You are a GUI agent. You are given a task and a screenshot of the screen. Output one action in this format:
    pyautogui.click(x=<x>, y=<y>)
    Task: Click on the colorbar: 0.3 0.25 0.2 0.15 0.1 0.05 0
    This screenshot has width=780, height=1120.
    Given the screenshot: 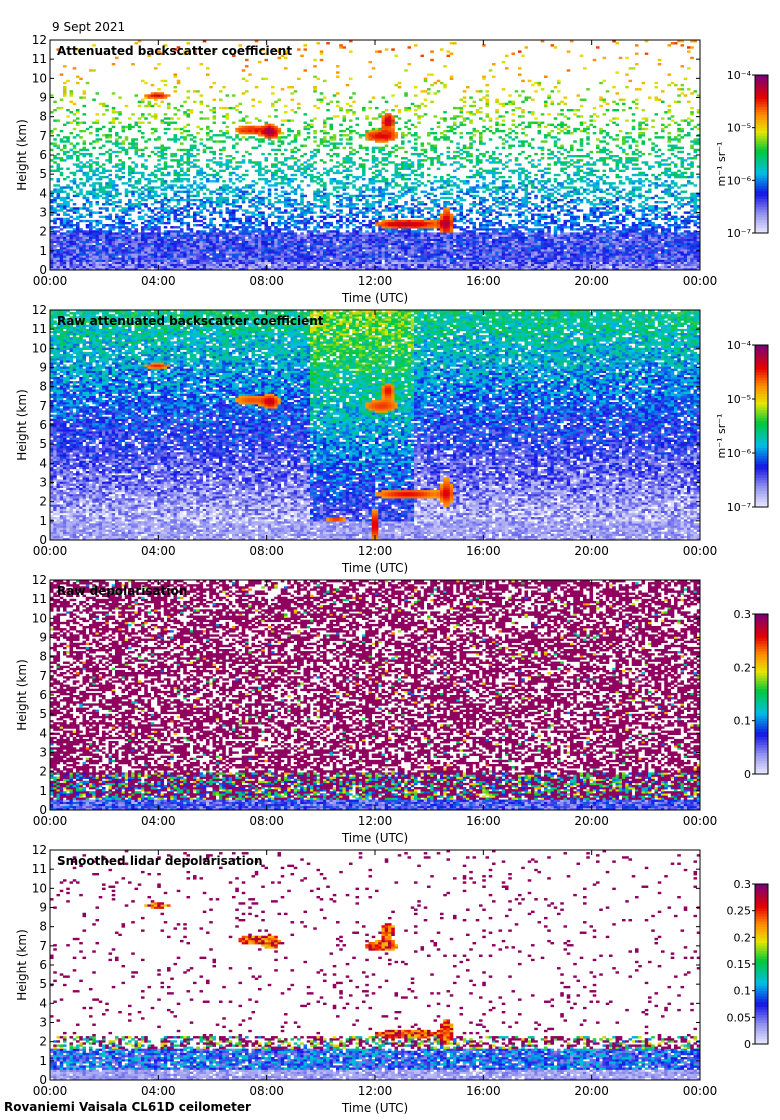 What is the action you would take?
    pyautogui.click(x=748, y=964)
    